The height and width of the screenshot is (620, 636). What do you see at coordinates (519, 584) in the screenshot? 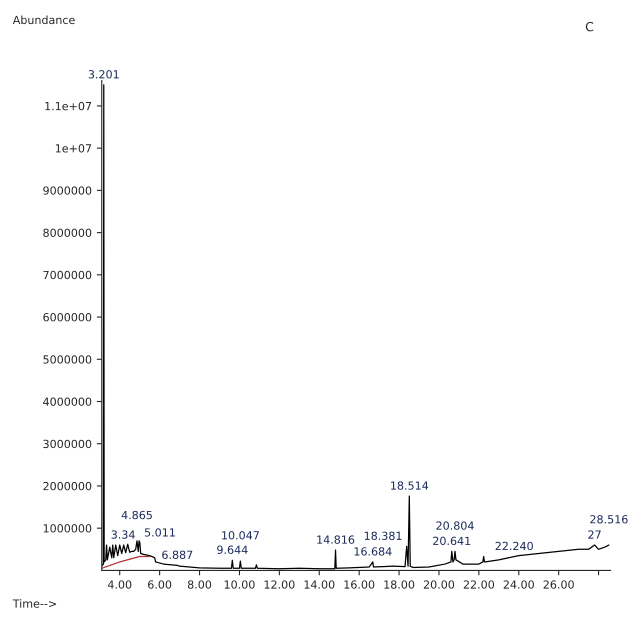
I see `x-tick-label: 24.00` at bounding box center [519, 584].